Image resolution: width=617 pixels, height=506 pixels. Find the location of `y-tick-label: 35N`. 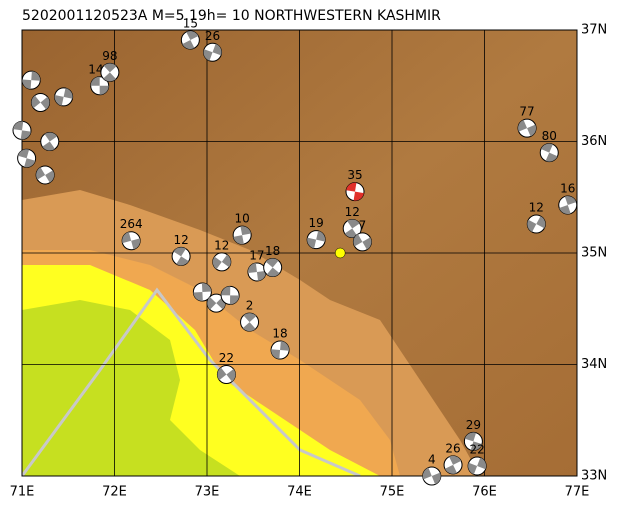

y-tick-label: 35N is located at coordinates (594, 253).